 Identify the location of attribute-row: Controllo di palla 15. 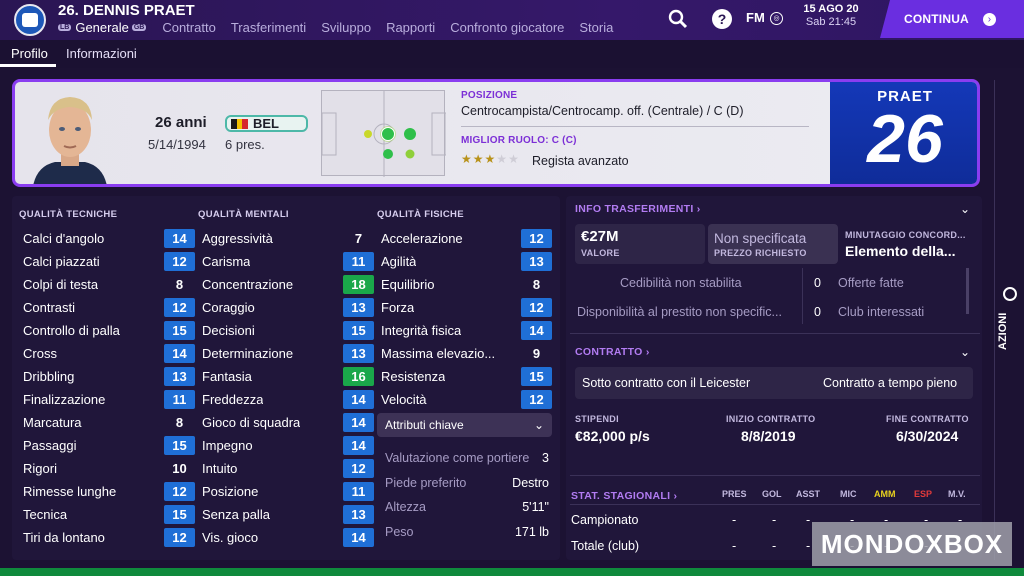
(109, 330).